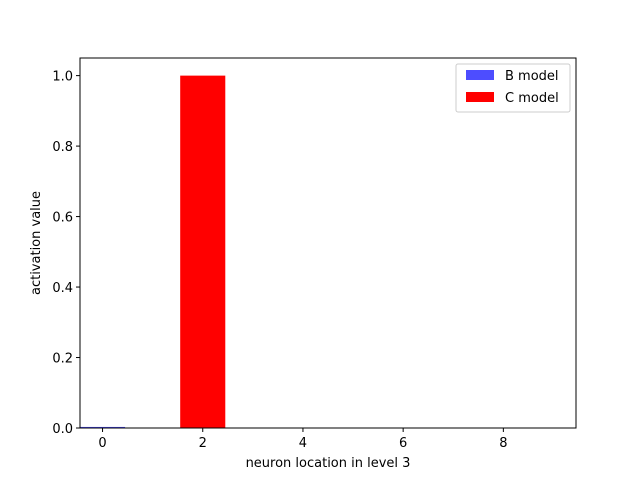 This screenshot has height=480, width=640. Describe the element at coordinates (480, 75) in the screenshot. I see `legend-swatch-b-model` at that location.